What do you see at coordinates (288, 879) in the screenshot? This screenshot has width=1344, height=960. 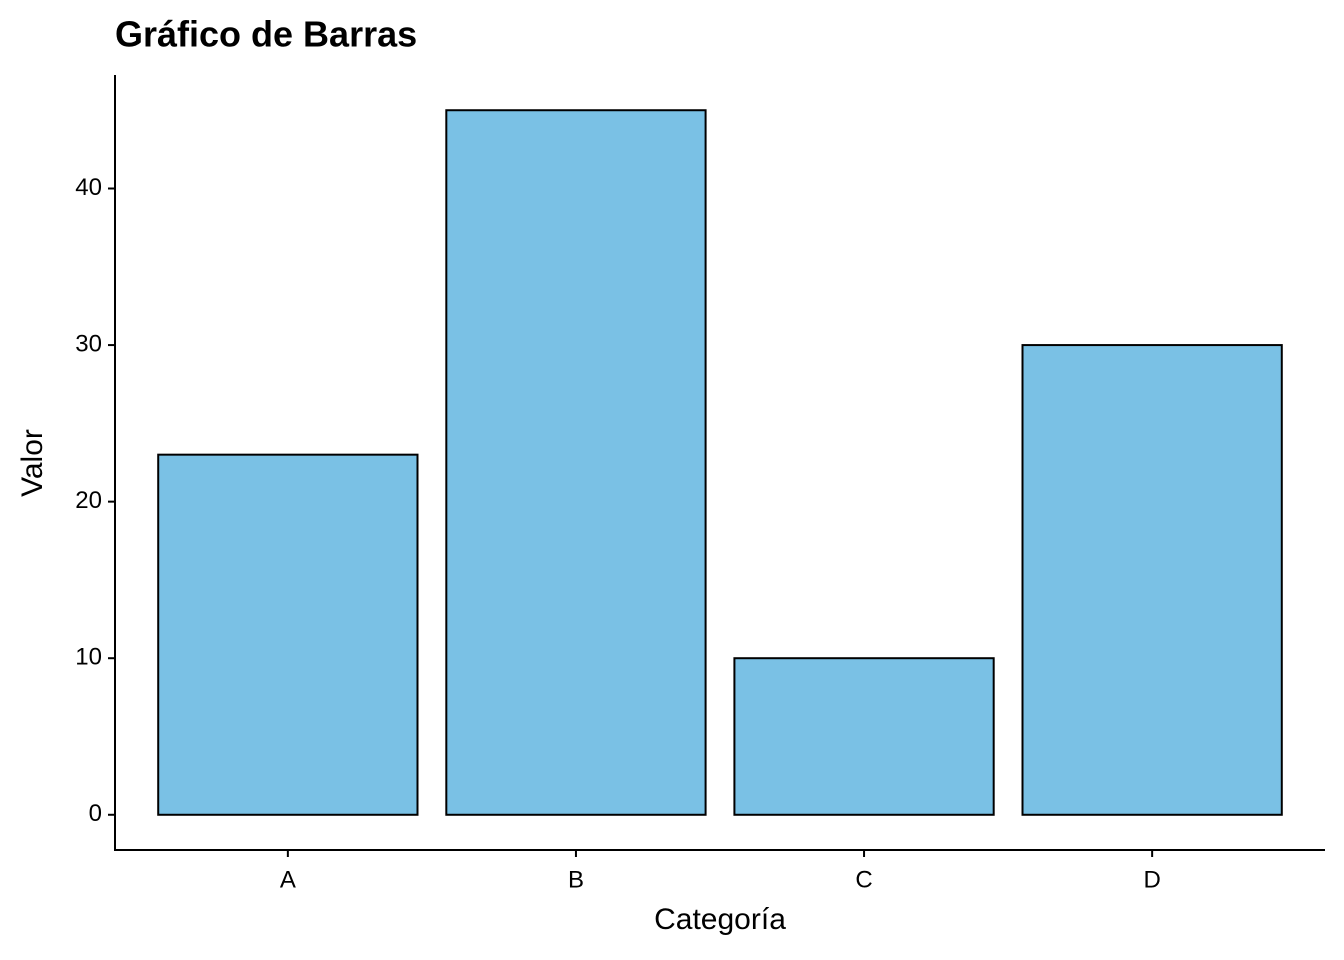 I see `x-tick-label: A` at bounding box center [288, 879].